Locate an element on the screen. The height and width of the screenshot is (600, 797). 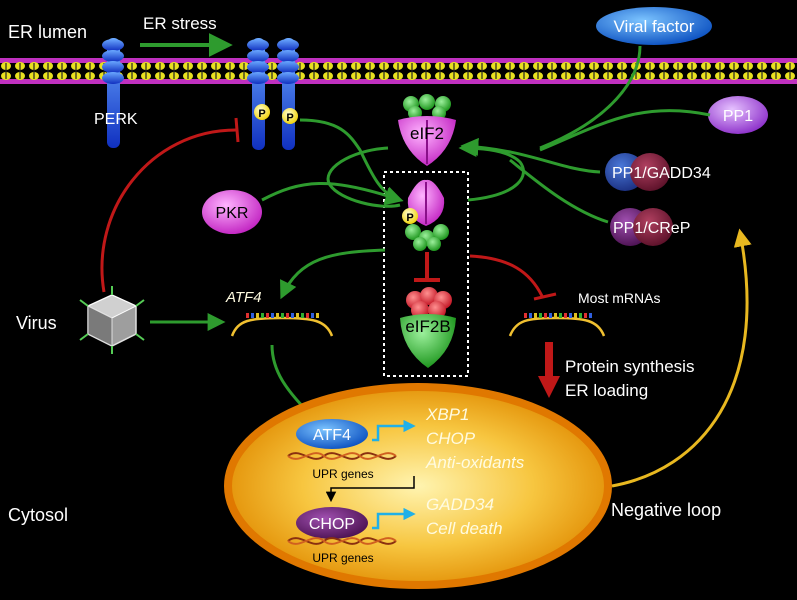
er-lumen-label: ER lumen is located at coordinates (47, 32).